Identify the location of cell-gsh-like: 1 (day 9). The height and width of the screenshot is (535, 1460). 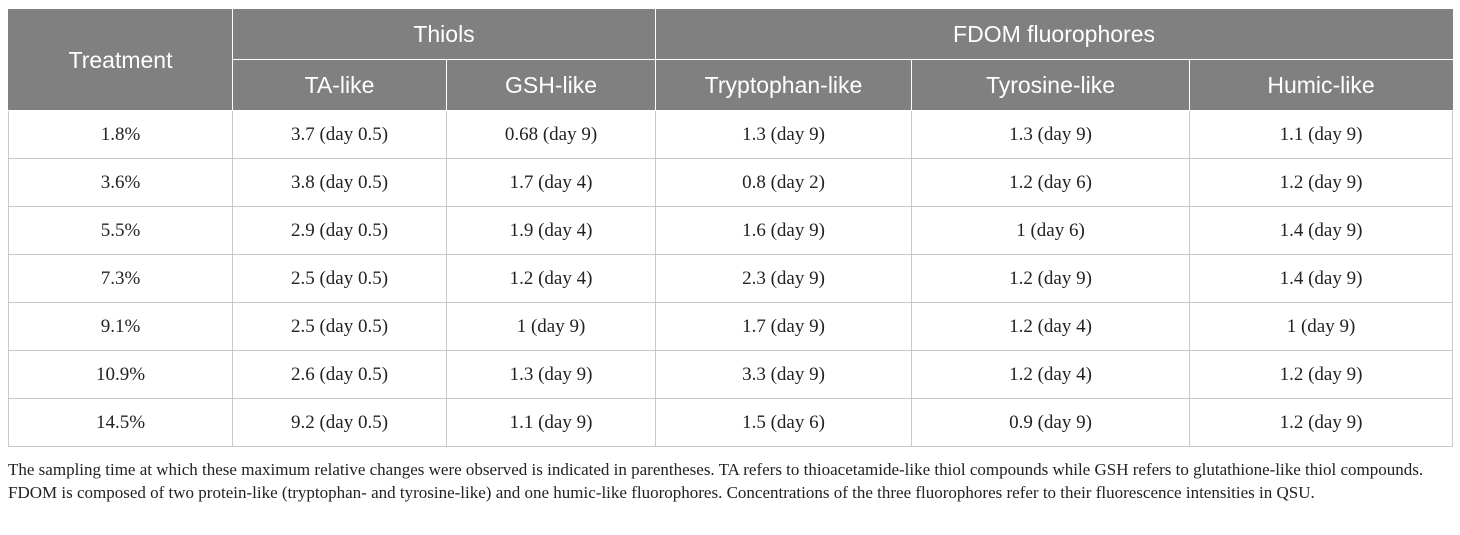
(551, 326).